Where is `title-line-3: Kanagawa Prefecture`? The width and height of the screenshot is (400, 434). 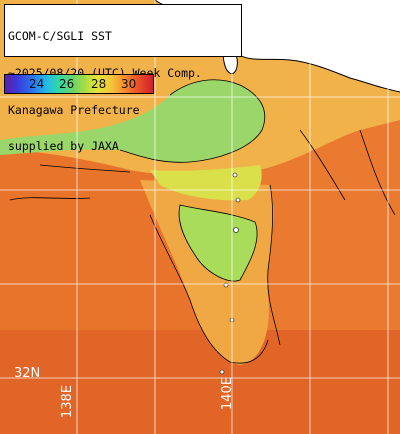
title-line-3: Kanagawa Prefecture is located at coordinates (74, 109).